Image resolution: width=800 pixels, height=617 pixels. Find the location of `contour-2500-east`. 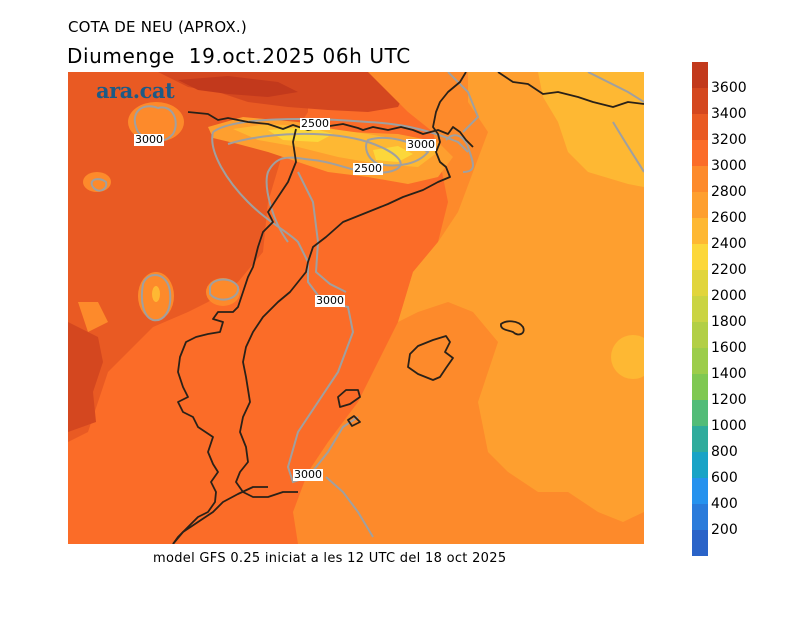

contour-2500-east is located at coordinates (397, 151).